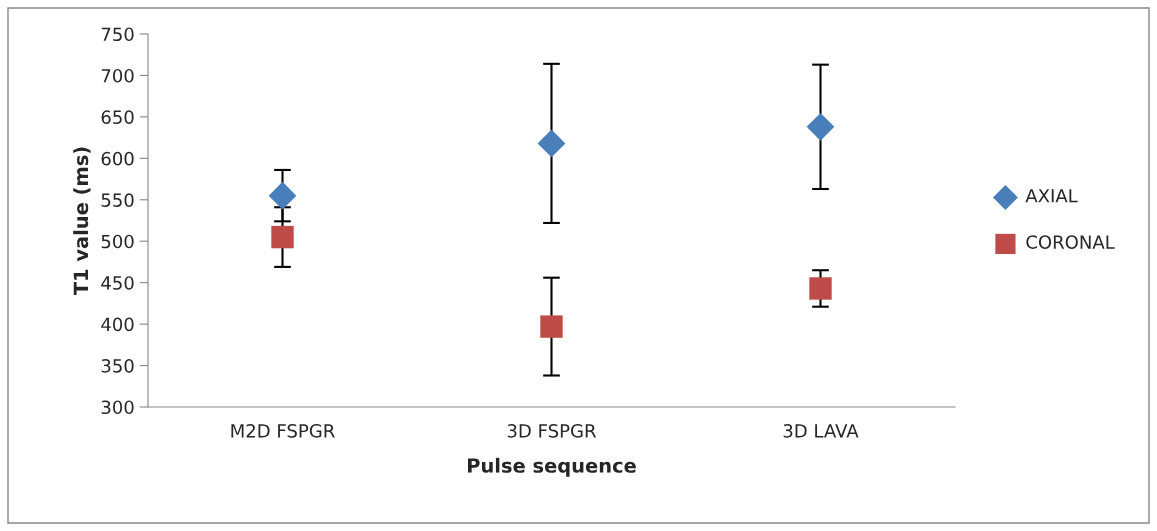 This screenshot has height=531, width=1157. I want to click on y-tick-label: 600, so click(117, 158).